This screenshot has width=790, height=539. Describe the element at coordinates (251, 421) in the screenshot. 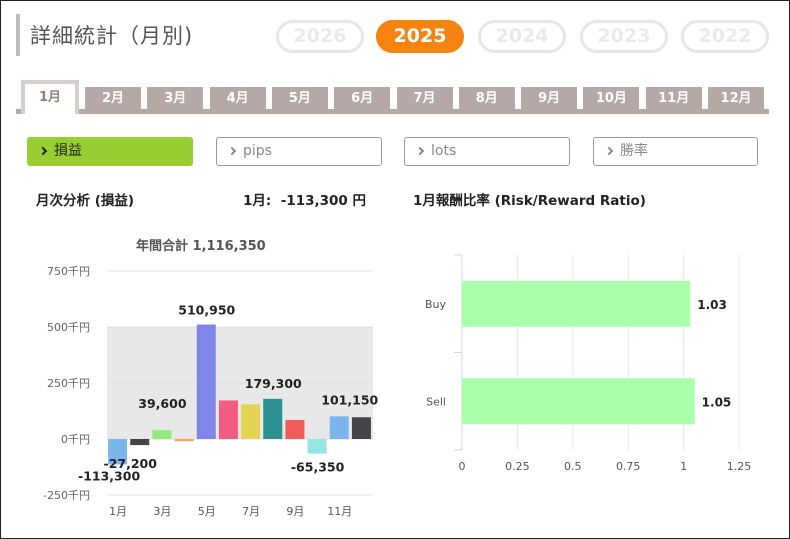

I see `bar-7月` at that location.